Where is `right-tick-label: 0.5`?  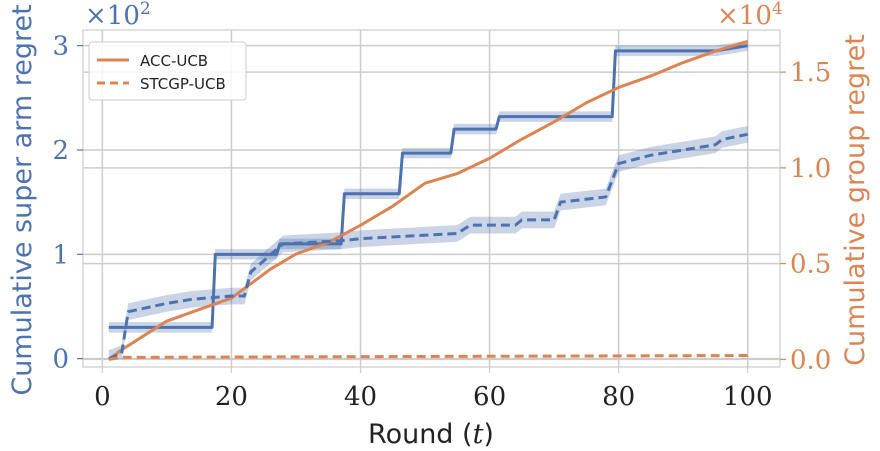
right-tick-label: 0.5 is located at coordinates (810, 265).